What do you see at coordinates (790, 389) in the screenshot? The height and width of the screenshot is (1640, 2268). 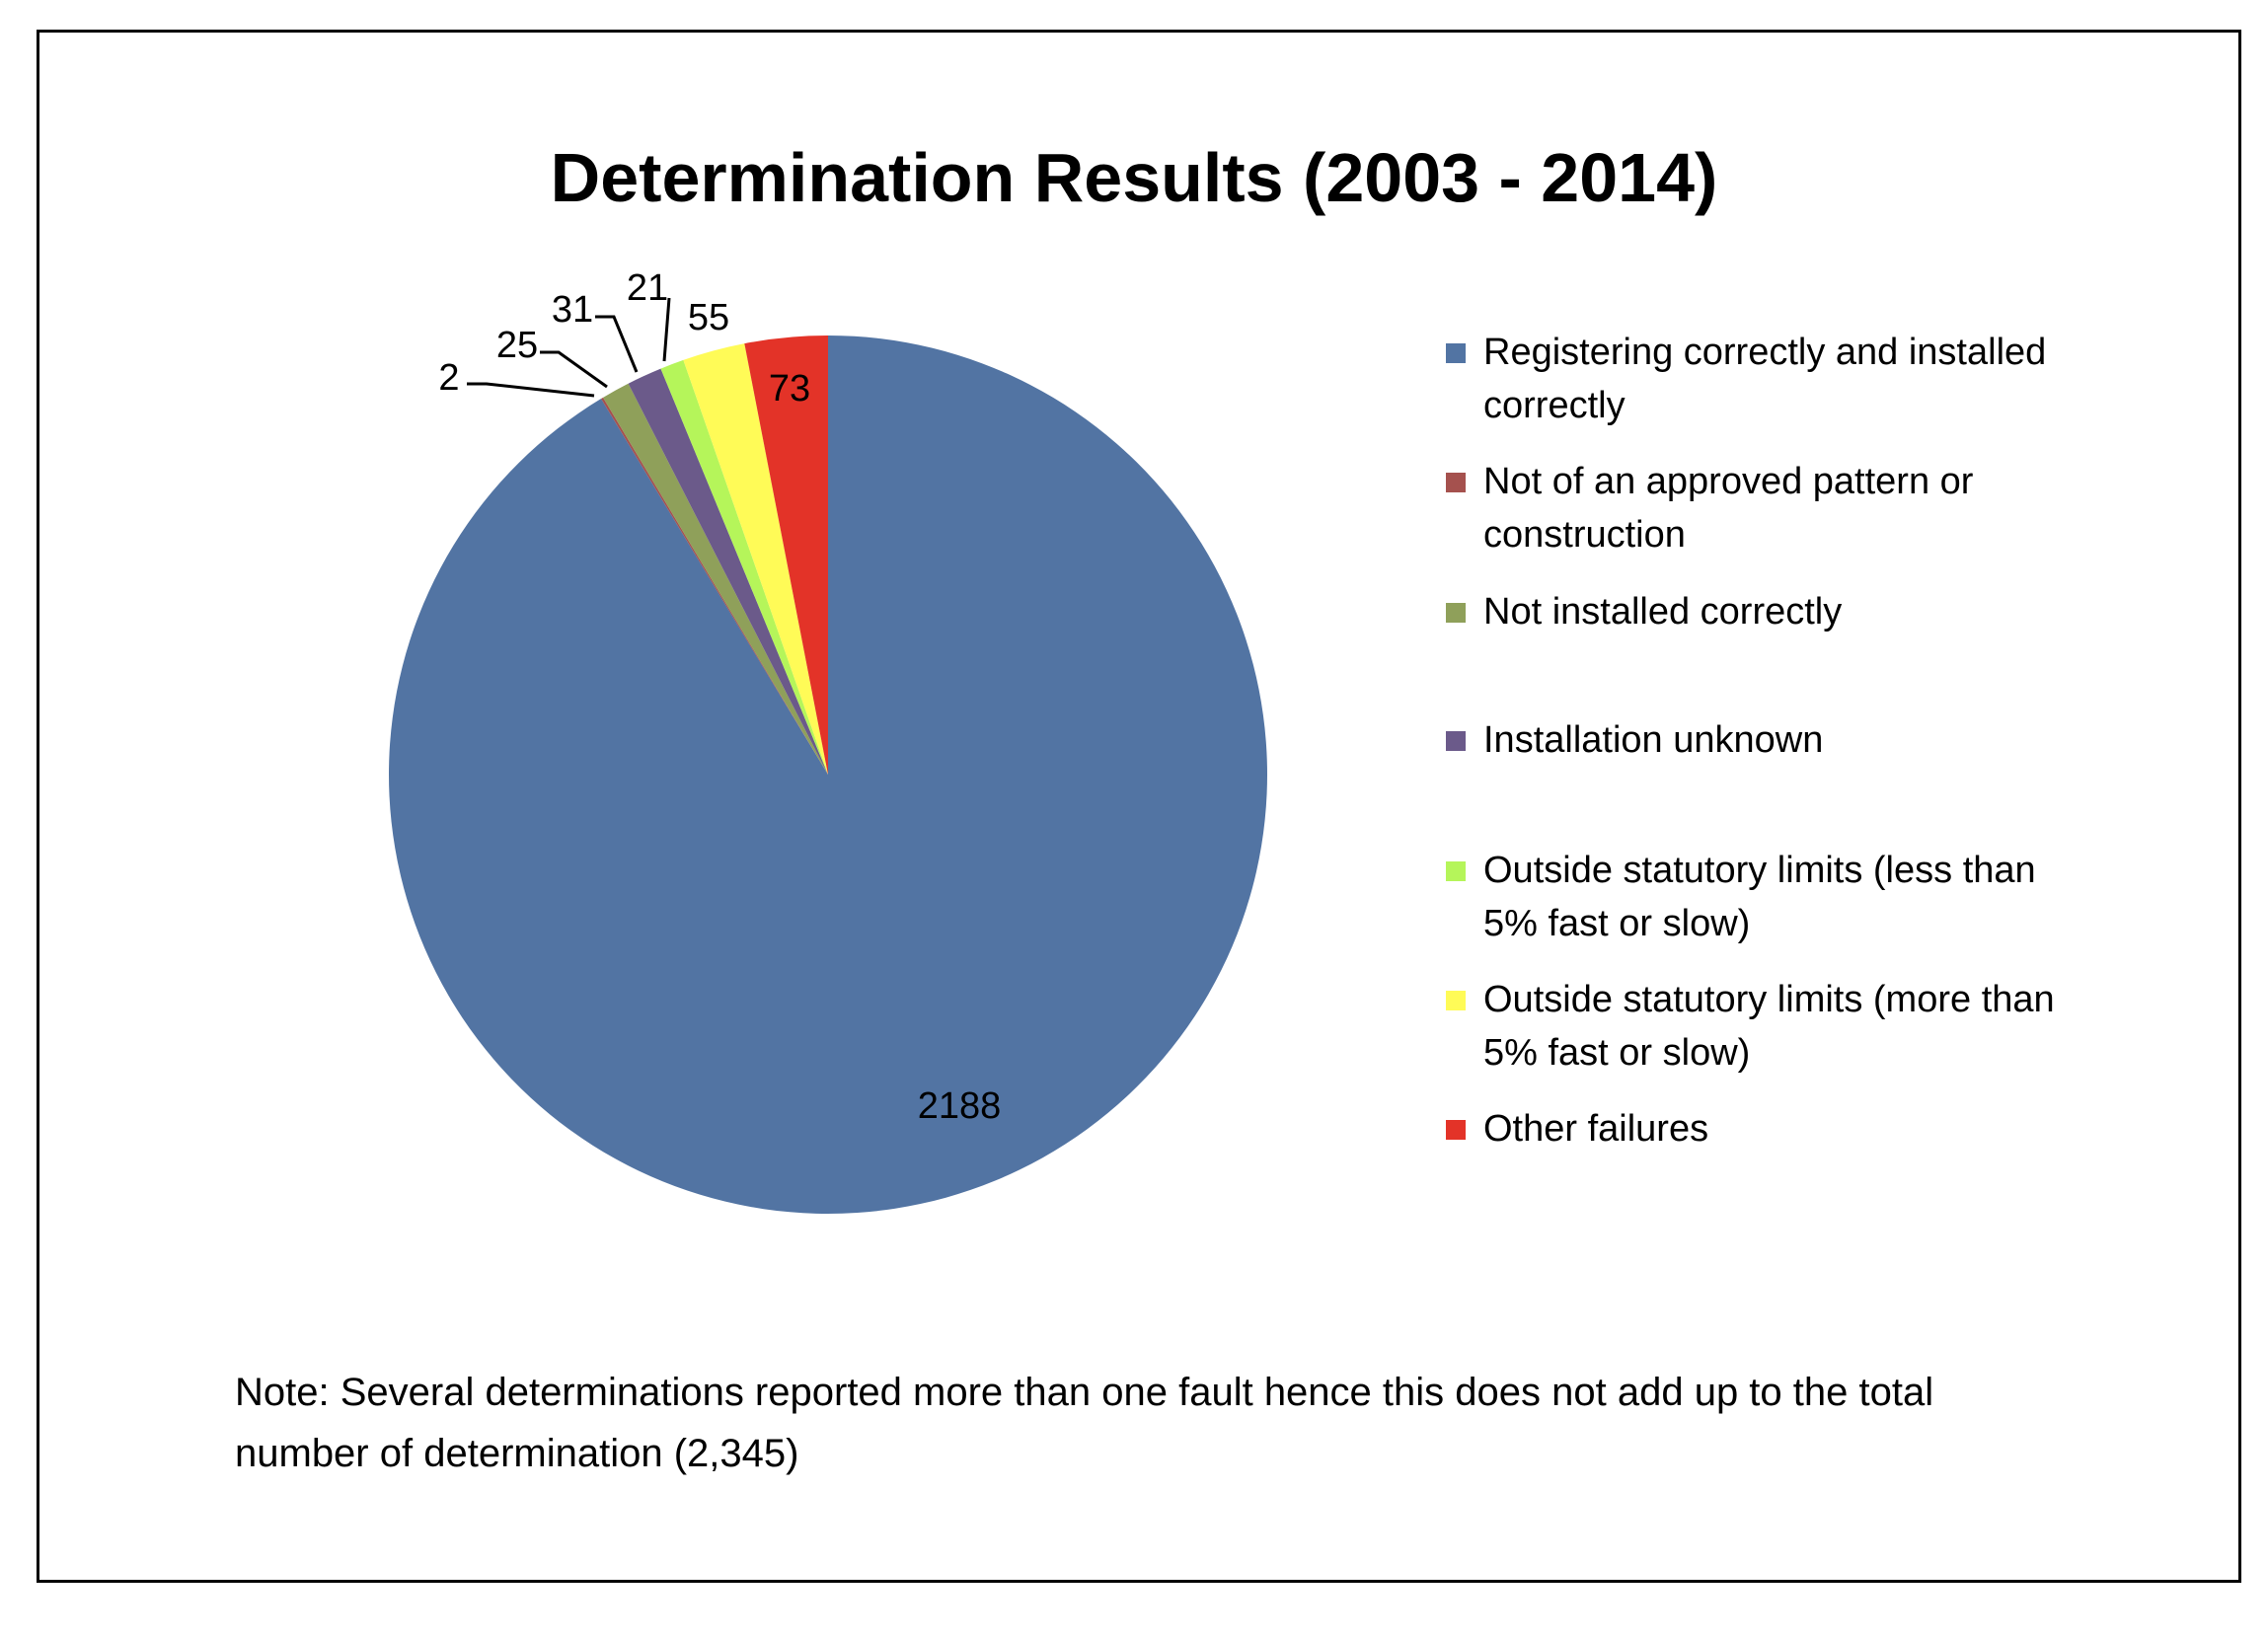 I see `data-label-6: 73` at bounding box center [790, 389].